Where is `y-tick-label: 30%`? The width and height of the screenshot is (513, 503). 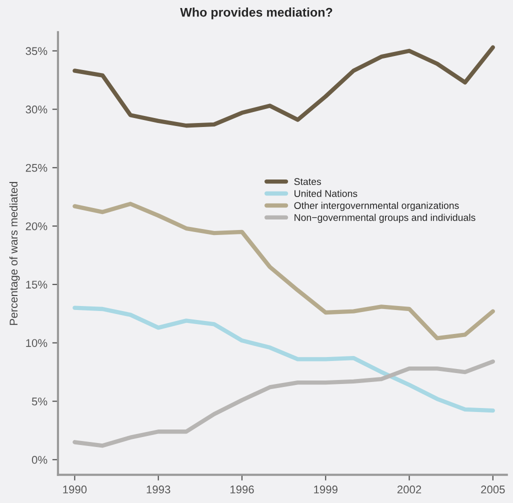
y-tick-label: 30% is located at coordinates (37, 110).